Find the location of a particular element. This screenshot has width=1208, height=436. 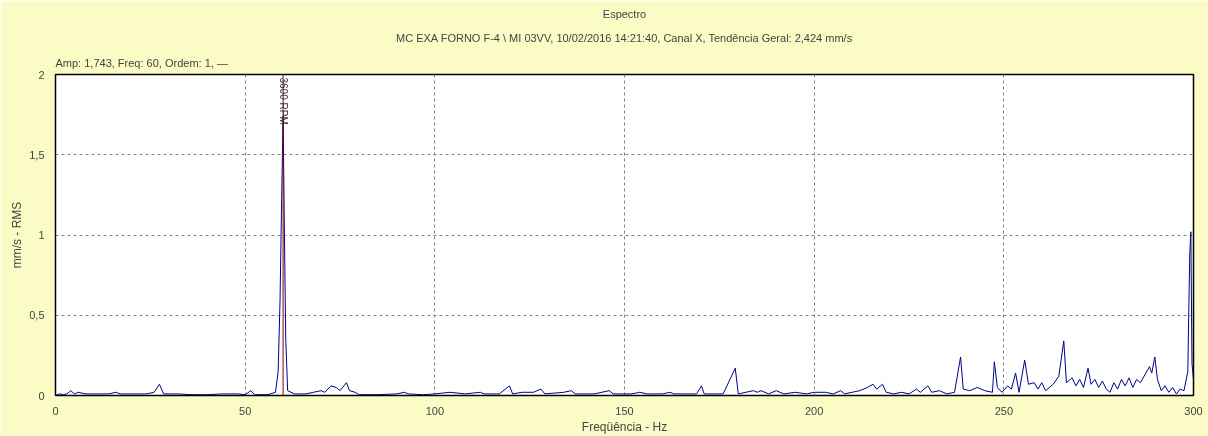

x-tick-label: 50 is located at coordinates (245, 410).